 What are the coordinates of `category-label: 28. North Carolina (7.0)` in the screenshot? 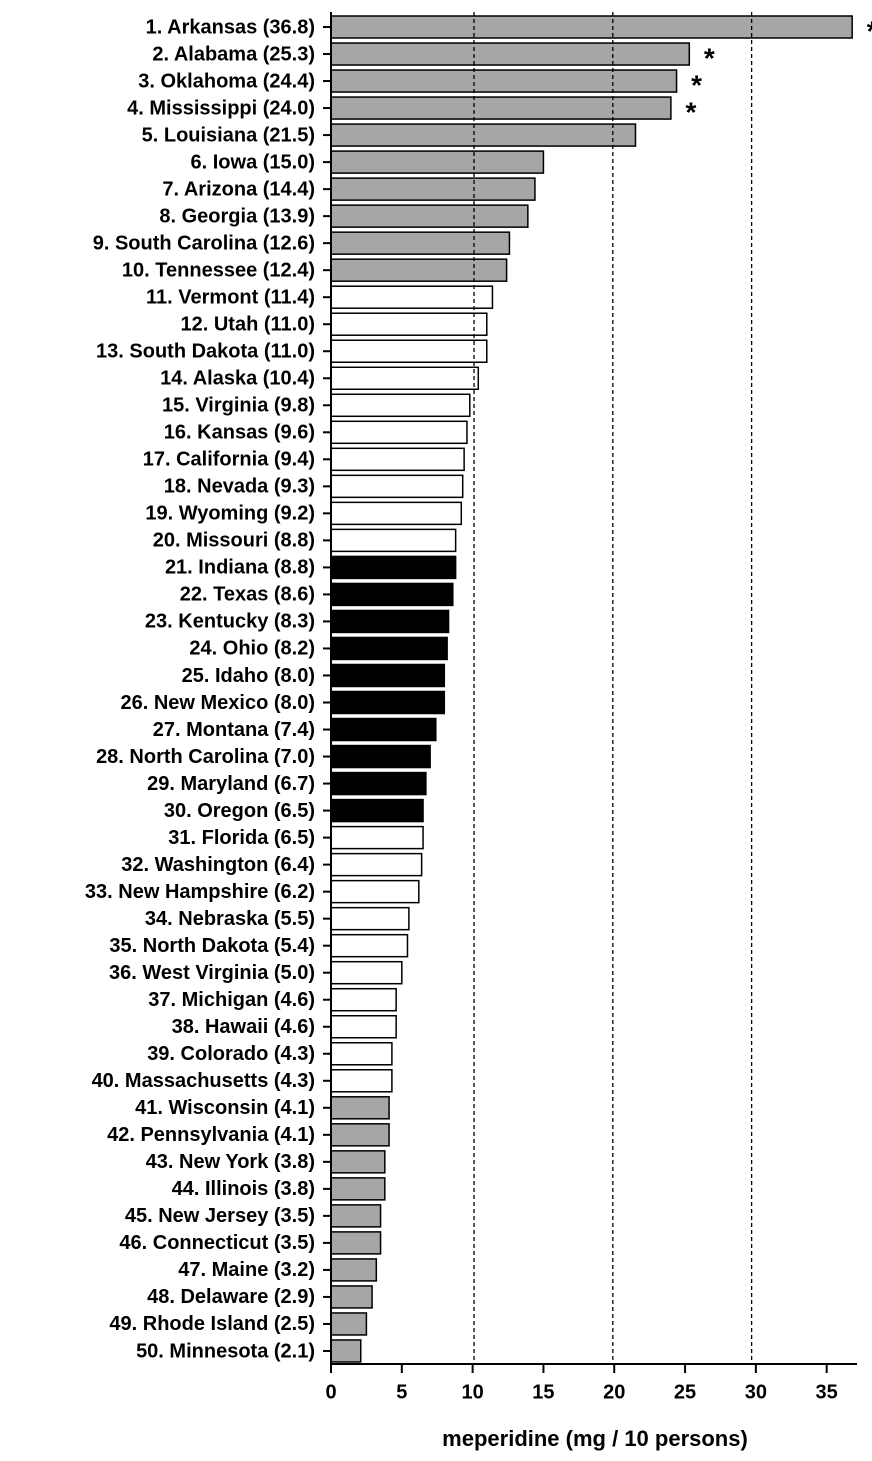 It's located at (205, 757).